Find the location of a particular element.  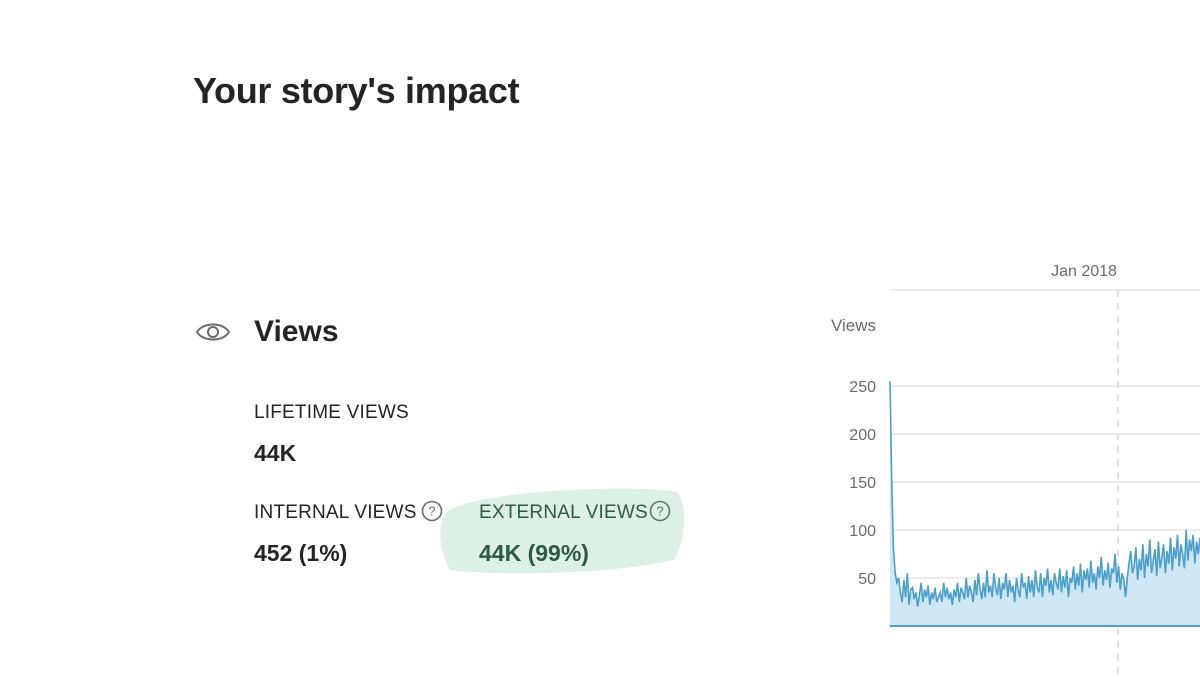

external-views-value: 44K (99%) is located at coordinates (534, 553).